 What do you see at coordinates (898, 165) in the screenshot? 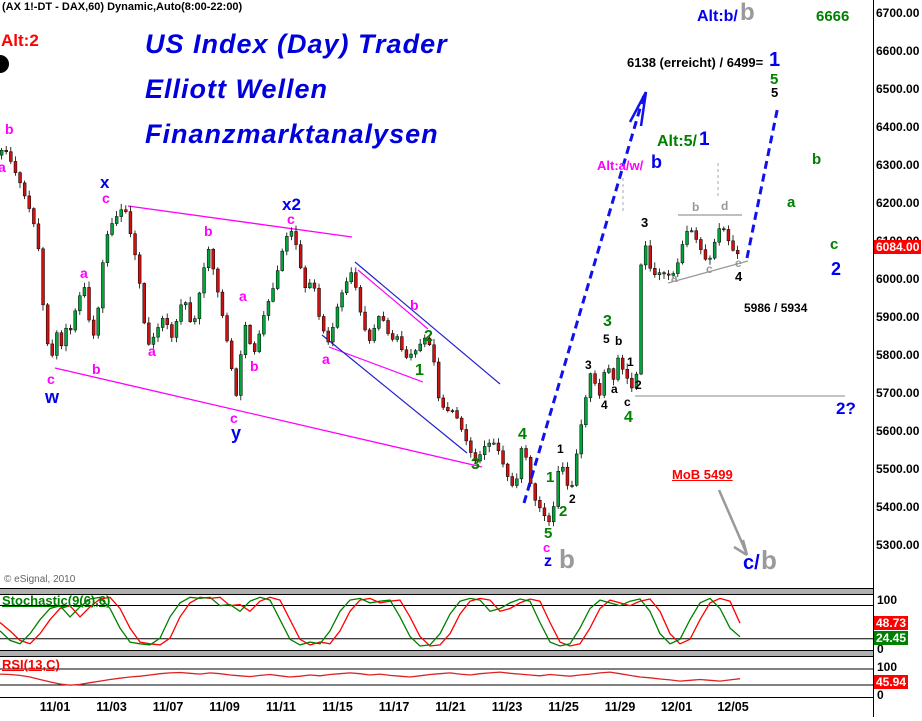
I see `price-axis-label: 6300.00` at bounding box center [898, 165].